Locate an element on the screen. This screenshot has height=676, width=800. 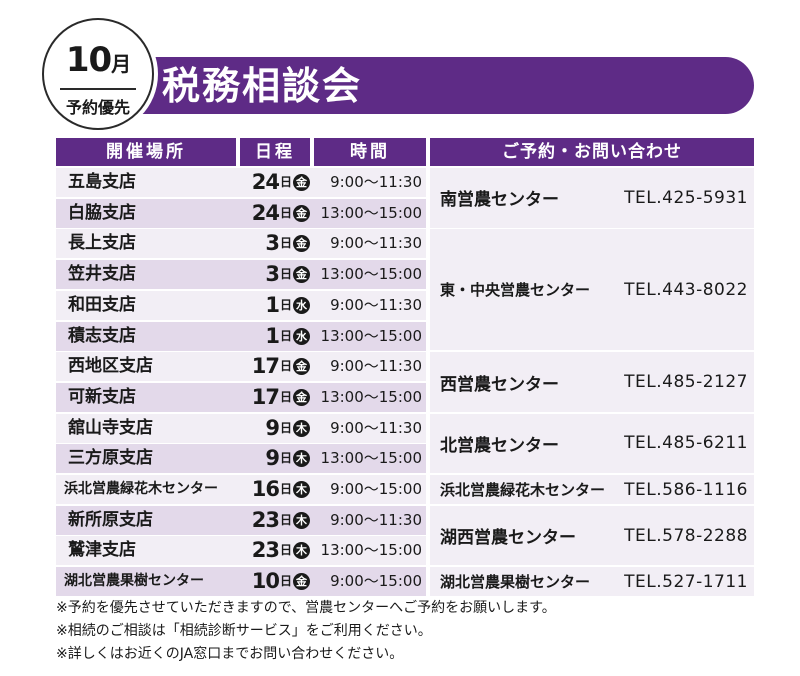
contact-block: 南営農センター TEL.425-5931 is located at coordinates (592, 198).